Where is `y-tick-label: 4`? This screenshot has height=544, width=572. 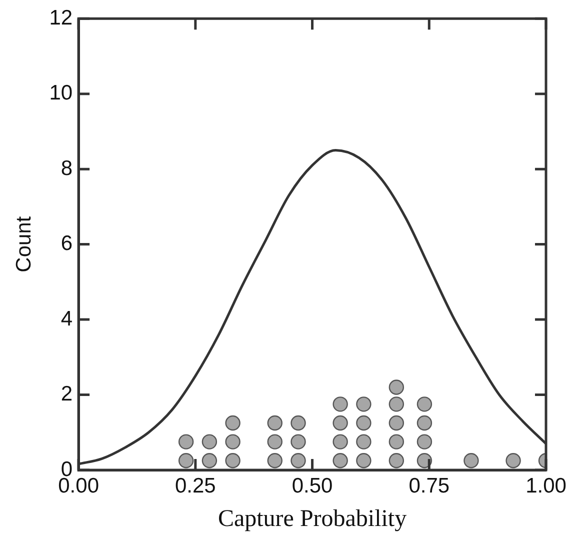 y-tick-label: 4 is located at coordinates (66, 318).